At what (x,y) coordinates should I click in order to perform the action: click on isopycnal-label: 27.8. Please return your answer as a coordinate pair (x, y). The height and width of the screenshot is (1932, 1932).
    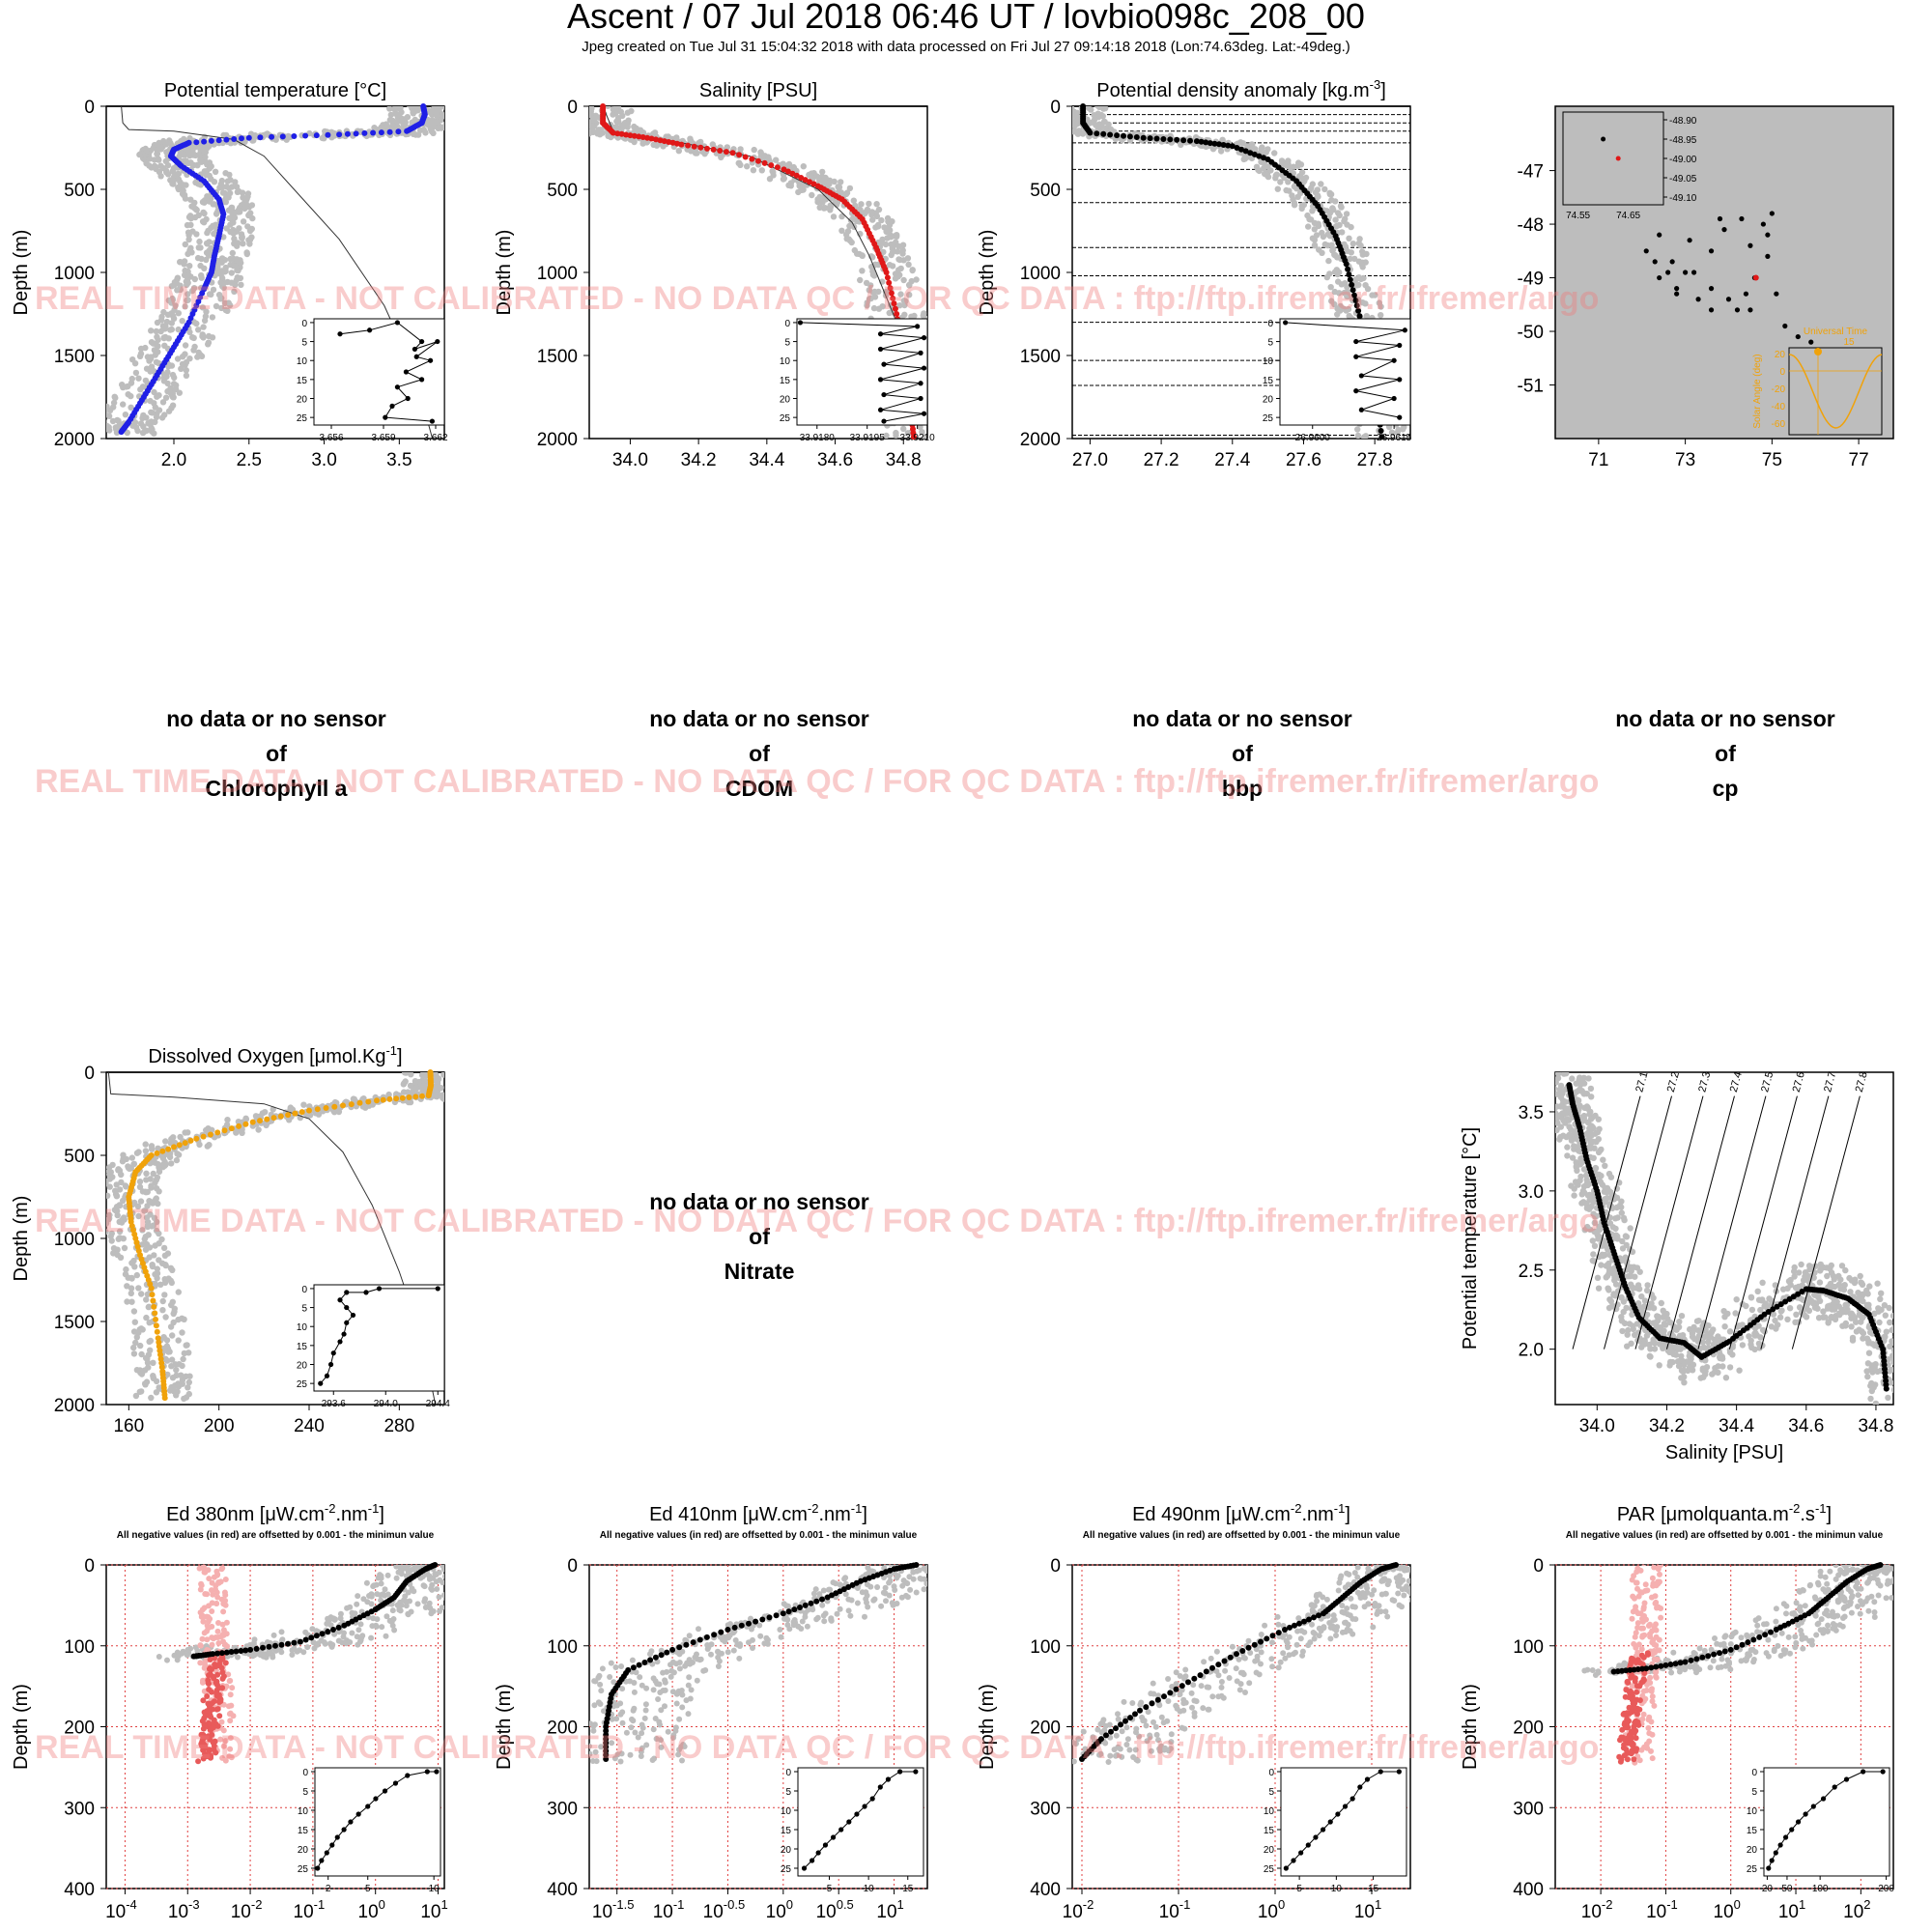
    Looking at the image, I should click on (1862, 1082).